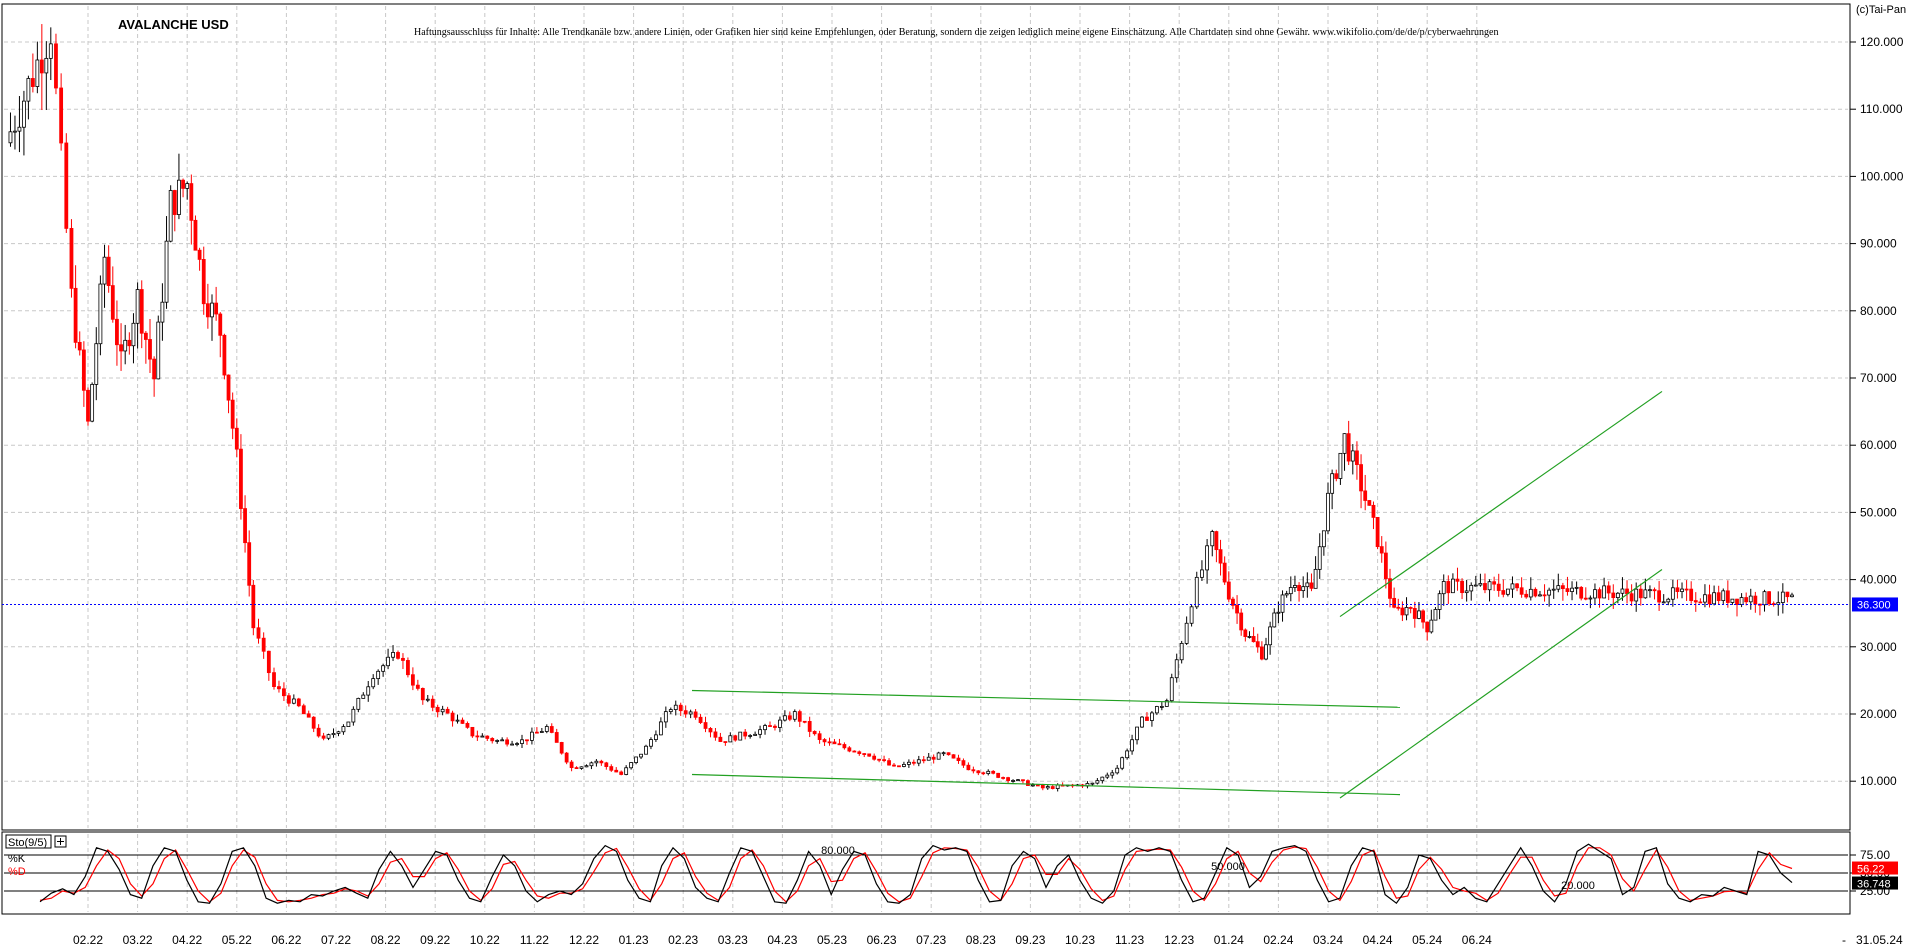 The height and width of the screenshot is (948, 1916). I want to click on x-tick-label: 08.23, so click(981, 940).